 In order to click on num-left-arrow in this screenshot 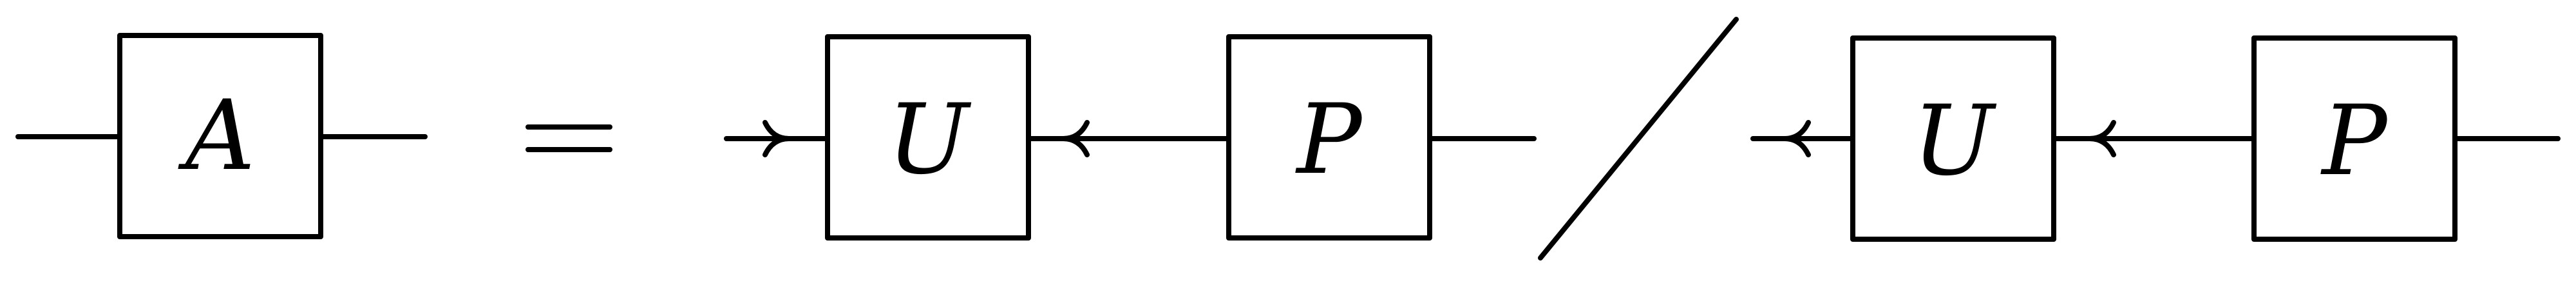, I will do `click(777, 138)`.